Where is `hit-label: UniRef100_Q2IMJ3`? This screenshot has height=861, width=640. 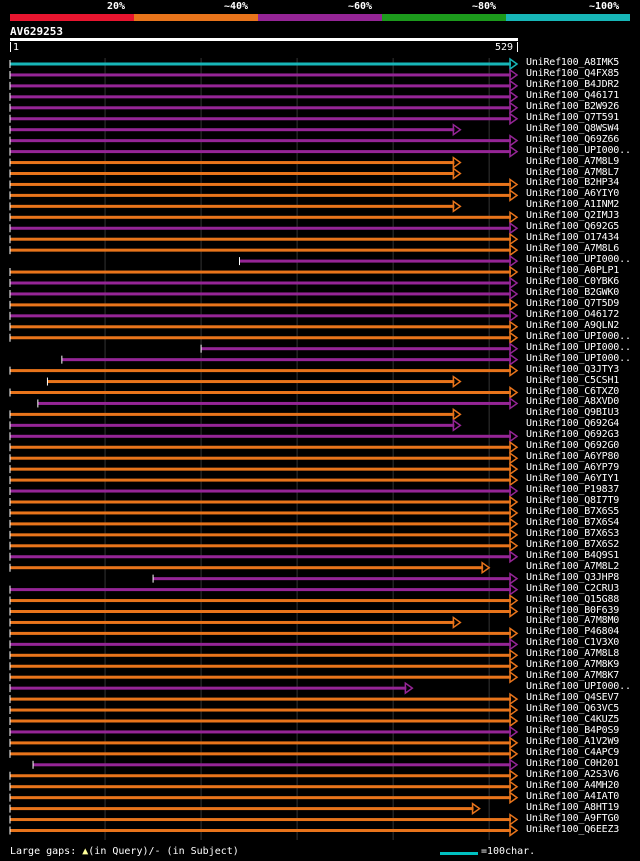
hit-label: UniRef100_Q2IMJ3 is located at coordinates (573, 216).